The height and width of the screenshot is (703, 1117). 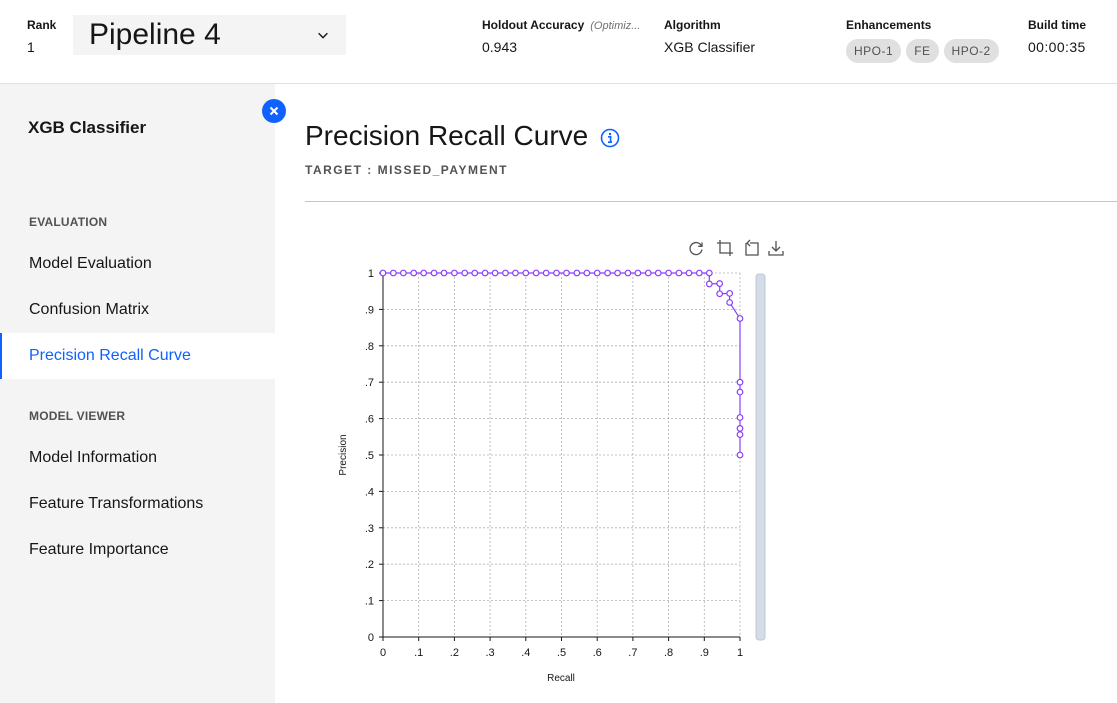 What do you see at coordinates (500, 47) in the screenshot?
I see `holdout-accuracy-value: 0.943` at bounding box center [500, 47].